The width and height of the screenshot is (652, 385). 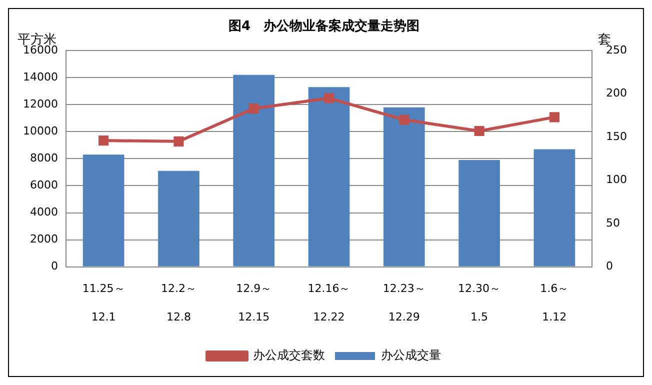 I want to click on y-tick-label: 14000, so click(x=40, y=77).